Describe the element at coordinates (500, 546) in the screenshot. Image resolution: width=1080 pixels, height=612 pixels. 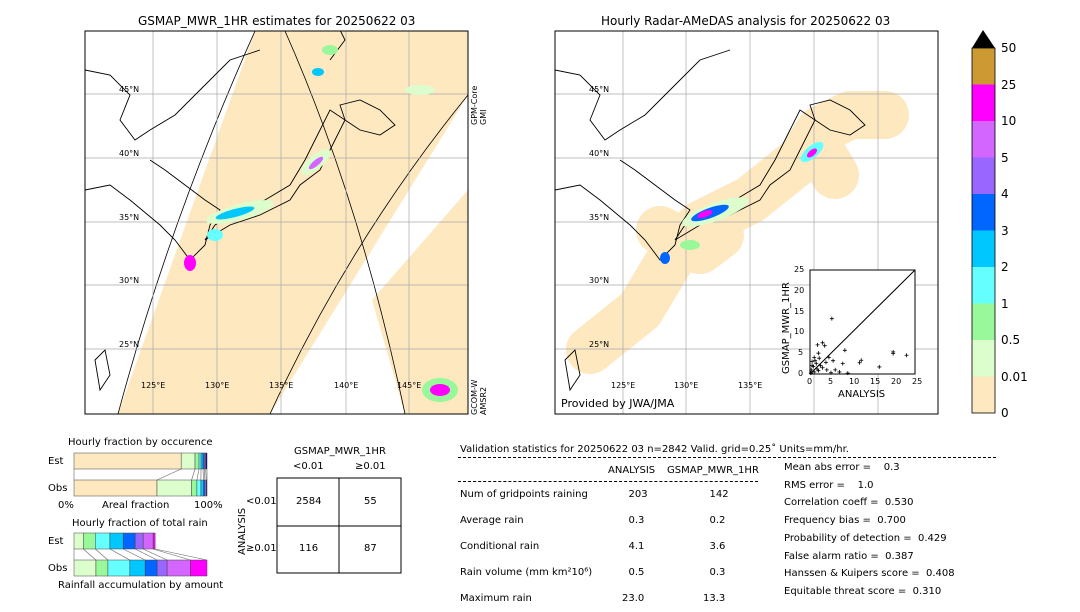
I see `stat-label: Conditional rain` at that location.